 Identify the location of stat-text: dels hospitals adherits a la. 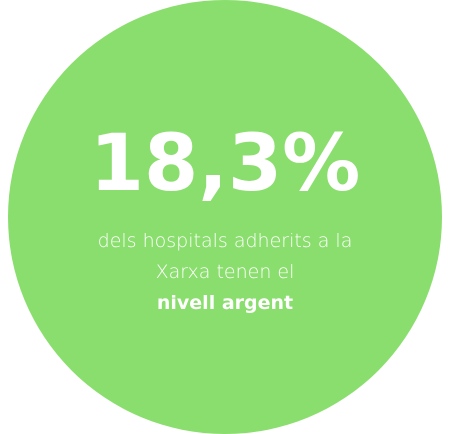
(225, 241).